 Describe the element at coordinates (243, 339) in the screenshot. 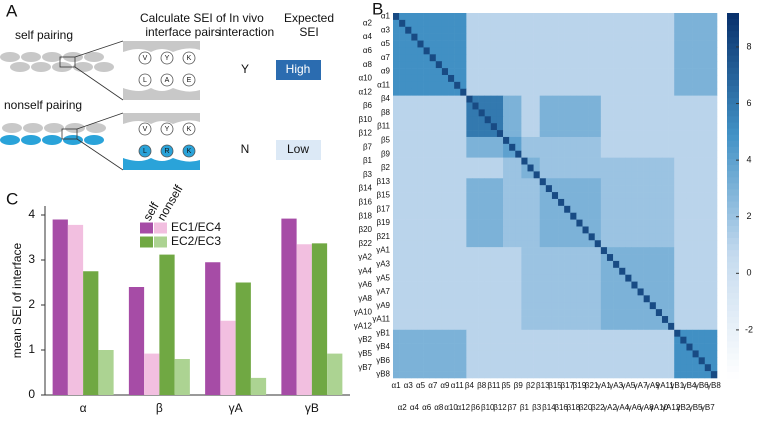

I see `bar` at that location.